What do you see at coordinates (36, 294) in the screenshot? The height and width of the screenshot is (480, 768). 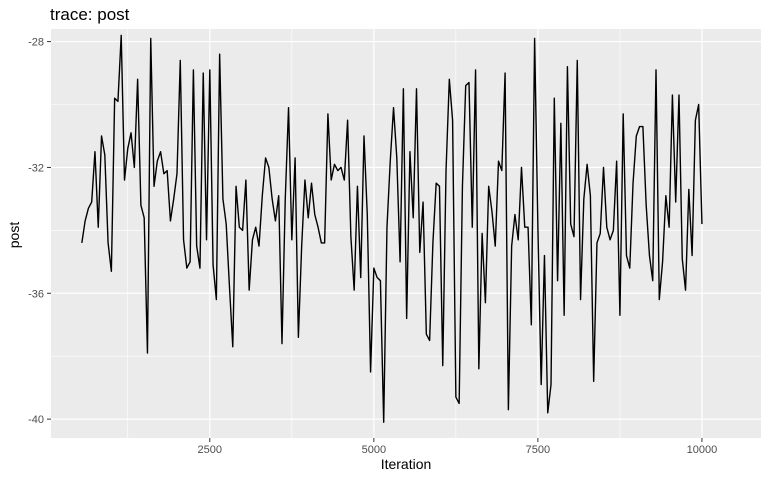 I see `y-tick-label: -36` at bounding box center [36, 294].